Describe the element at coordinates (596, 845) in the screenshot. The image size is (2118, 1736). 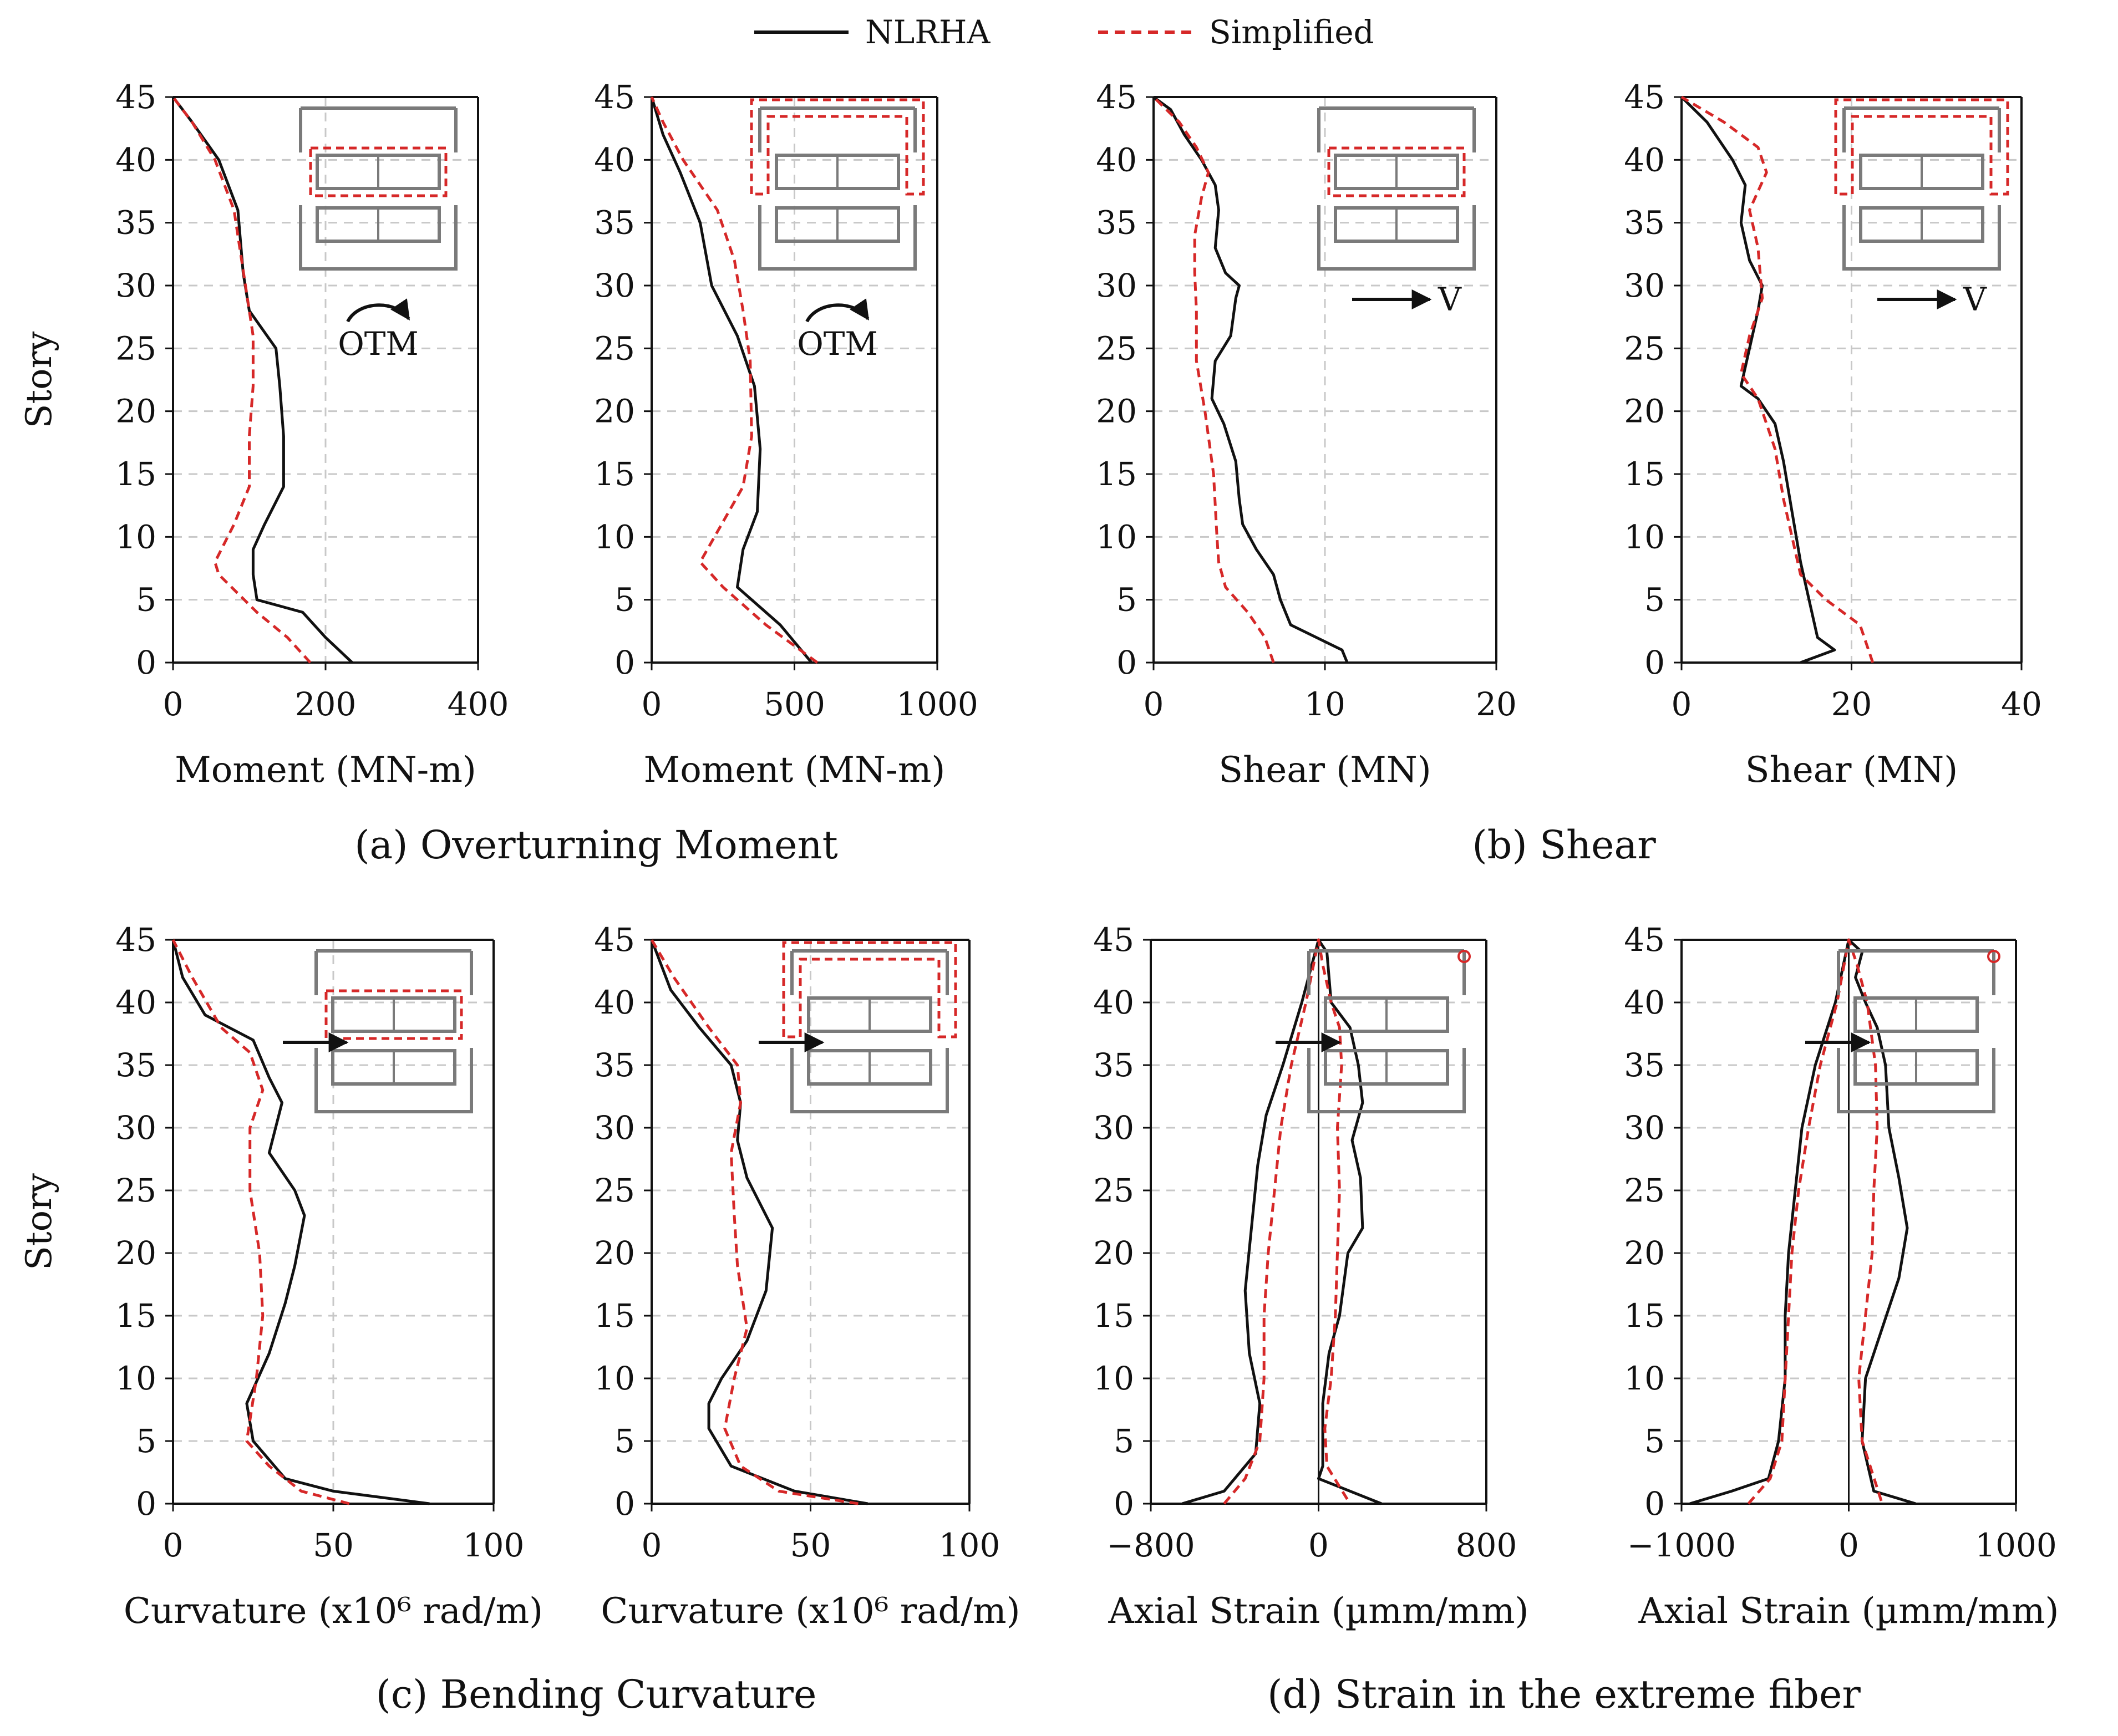
I see `caption-a: (a) Overturning Moment` at that location.